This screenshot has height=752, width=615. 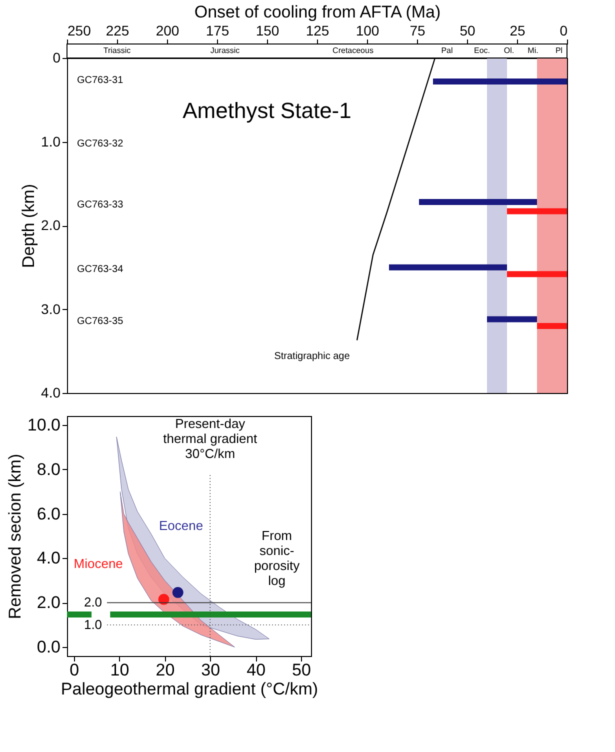 What do you see at coordinates (48, 647) in the screenshot?
I see `y-tick-label: 0.0` at bounding box center [48, 647].